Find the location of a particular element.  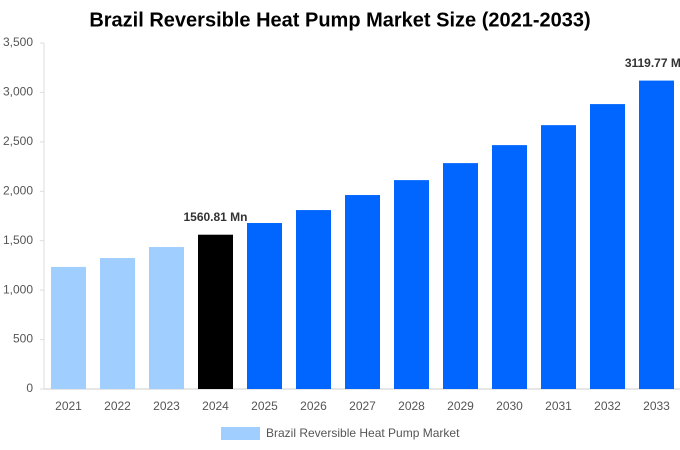

value-label: 3119.77 Mn is located at coordinates (652, 63).